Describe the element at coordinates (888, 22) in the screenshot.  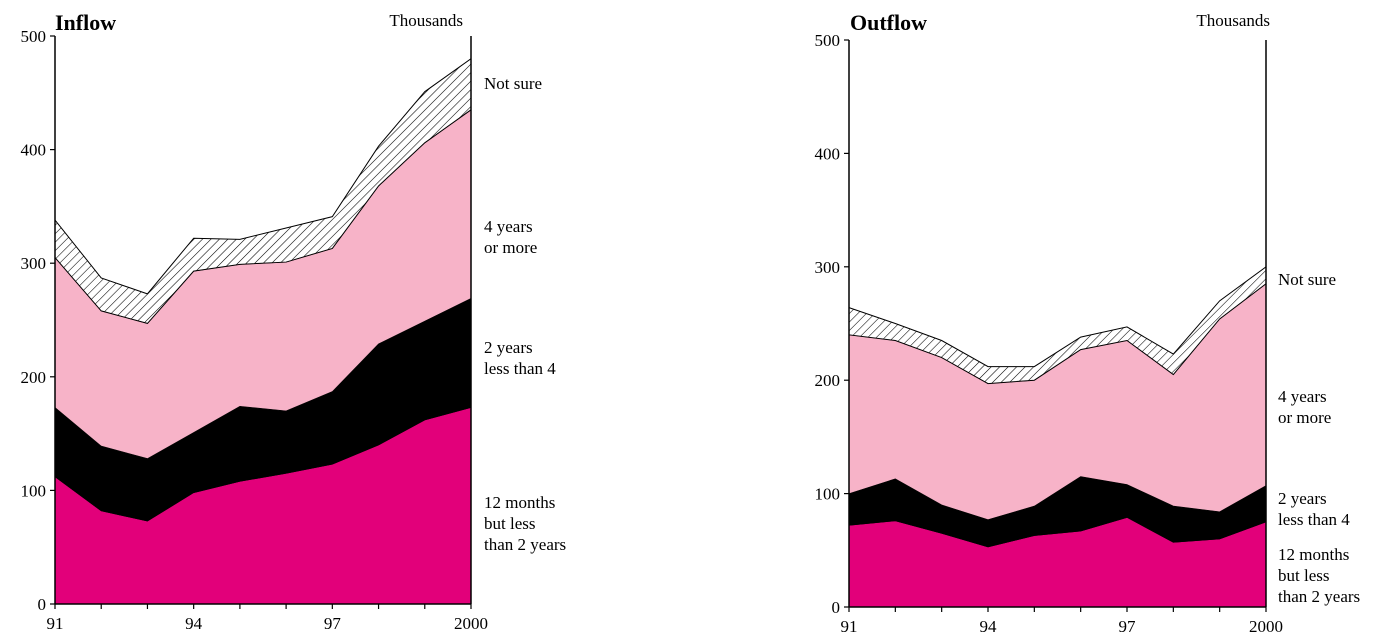
I see `chart-title: Outflow` at that location.